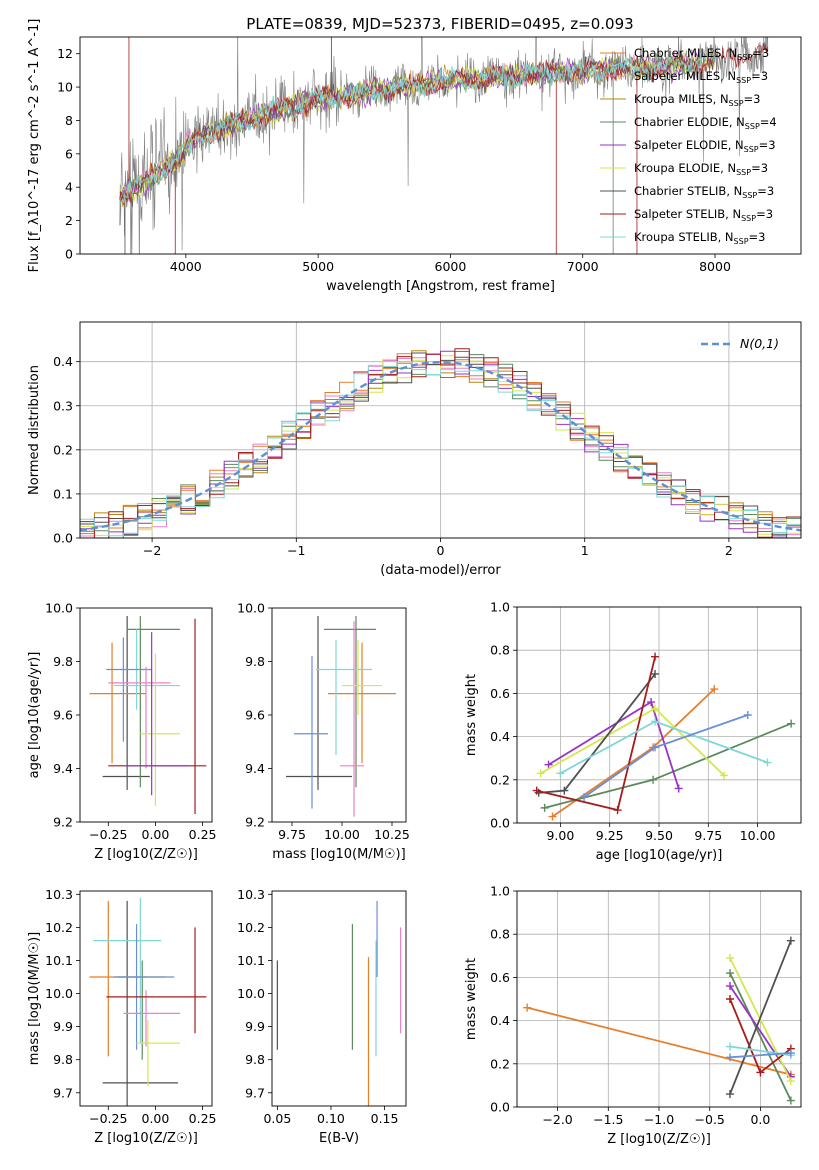  What do you see at coordinates (69, 254) in the screenshot?
I see `y-tick-label: 0` at bounding box center [69, 254].